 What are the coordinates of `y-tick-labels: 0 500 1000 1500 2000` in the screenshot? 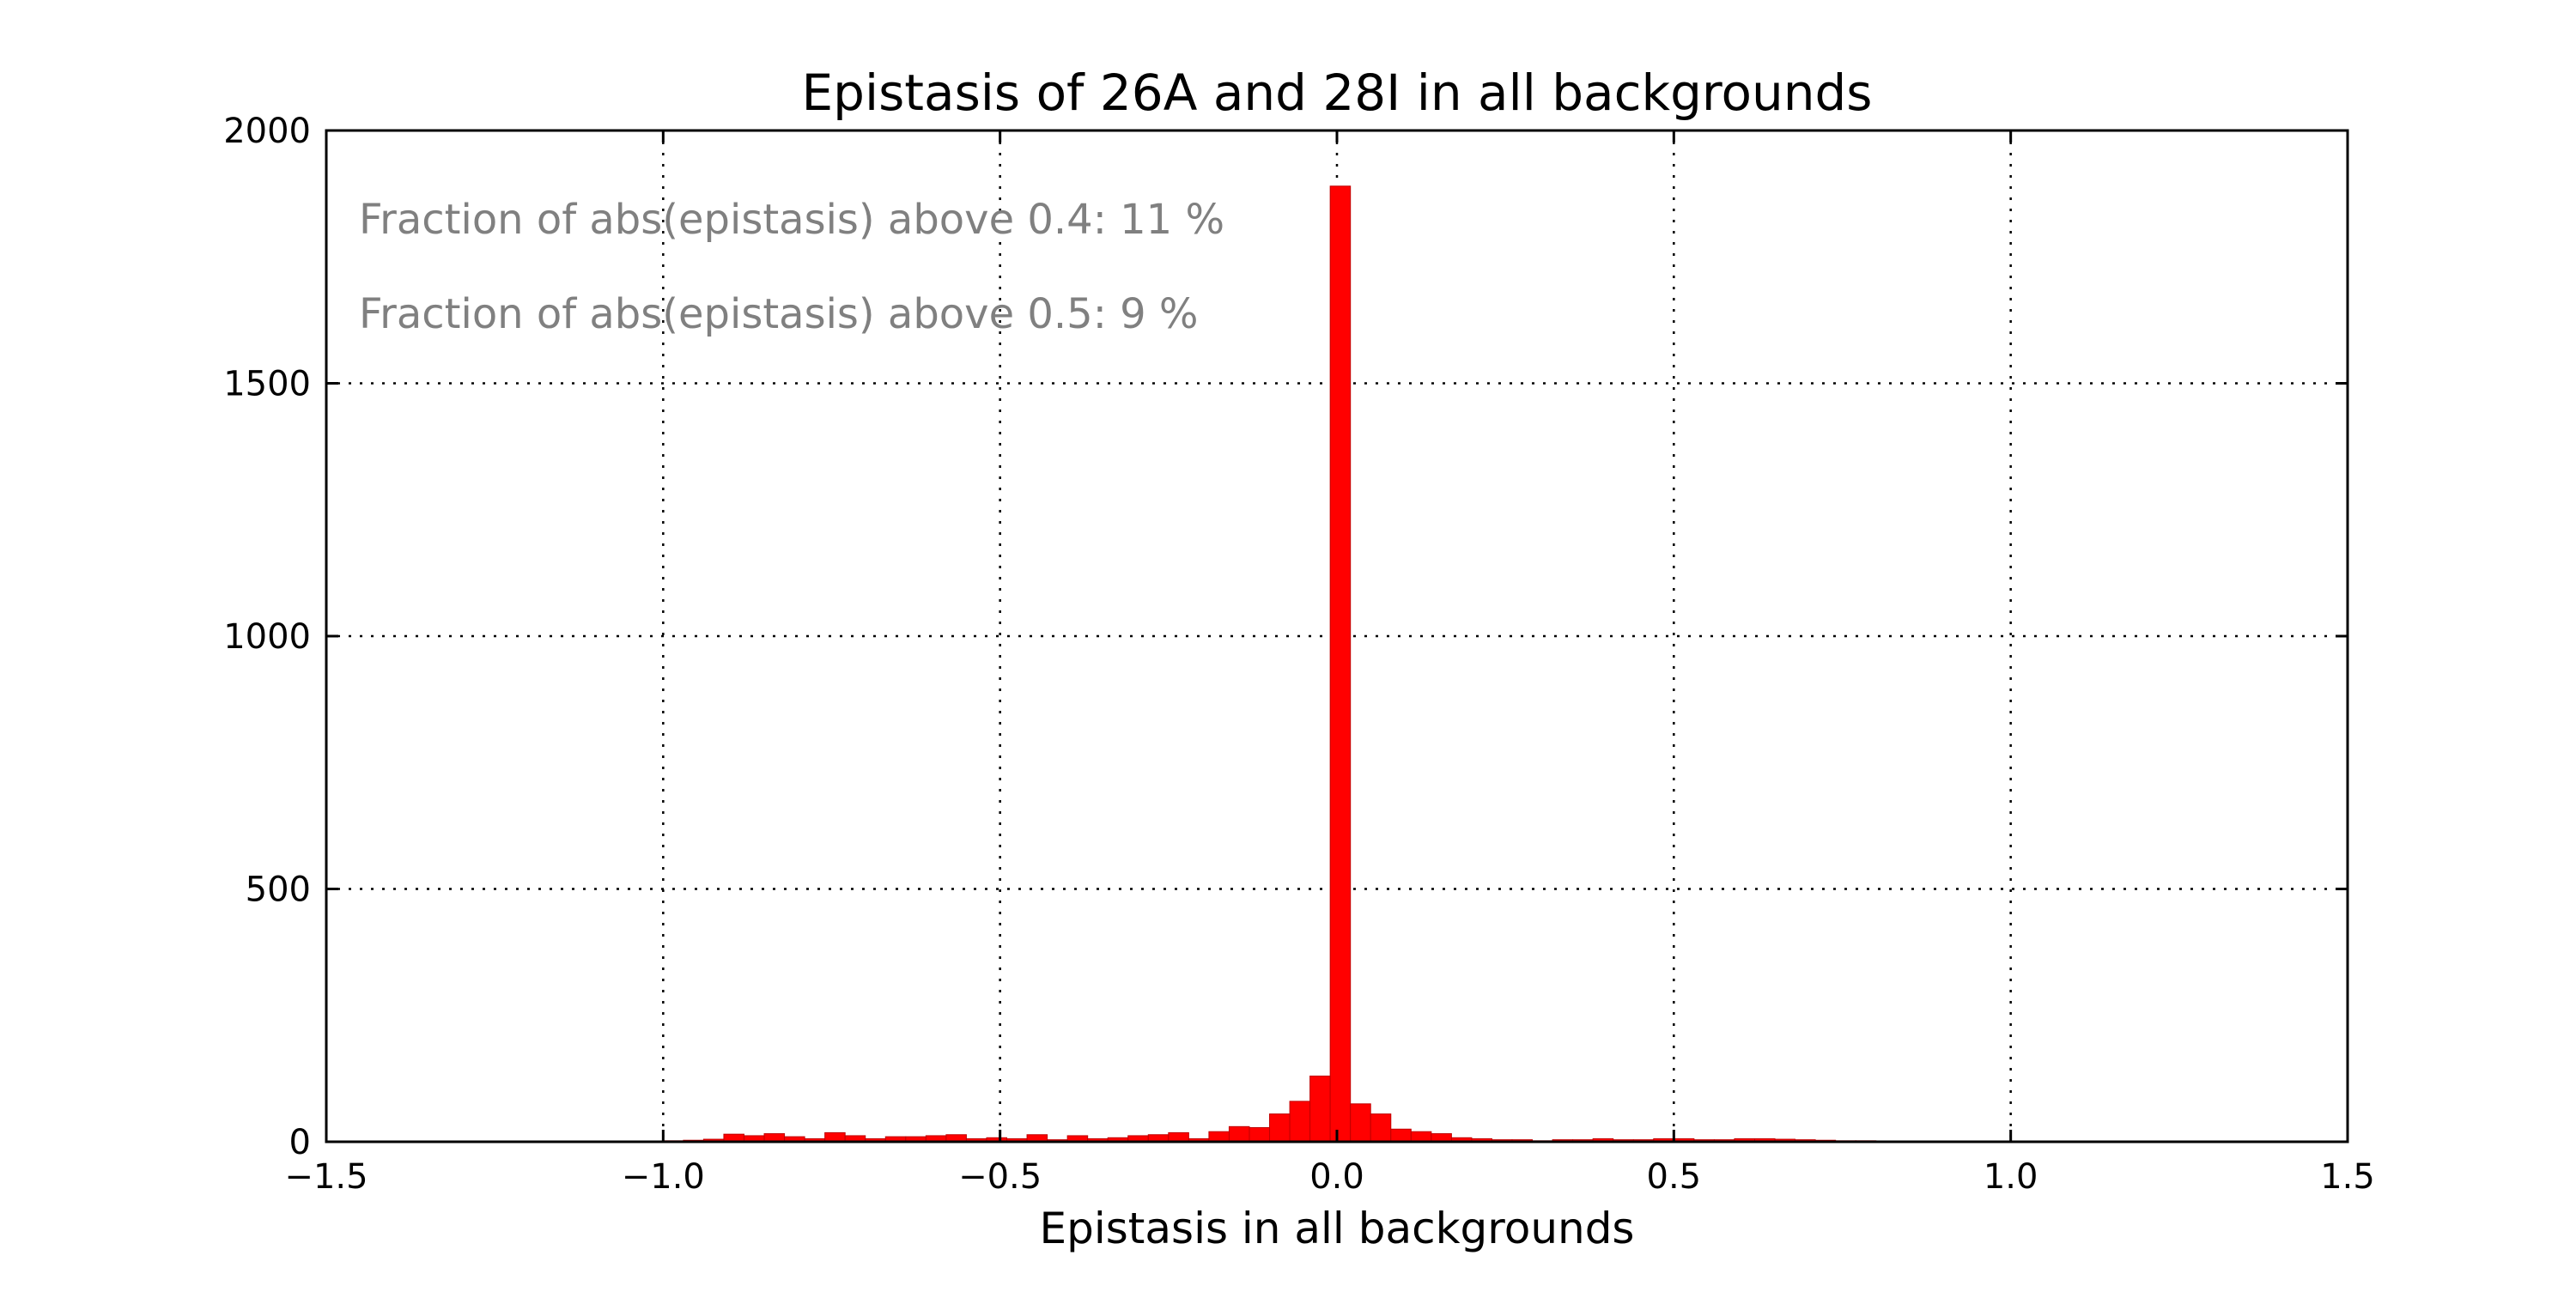 It's located at (267, 637).